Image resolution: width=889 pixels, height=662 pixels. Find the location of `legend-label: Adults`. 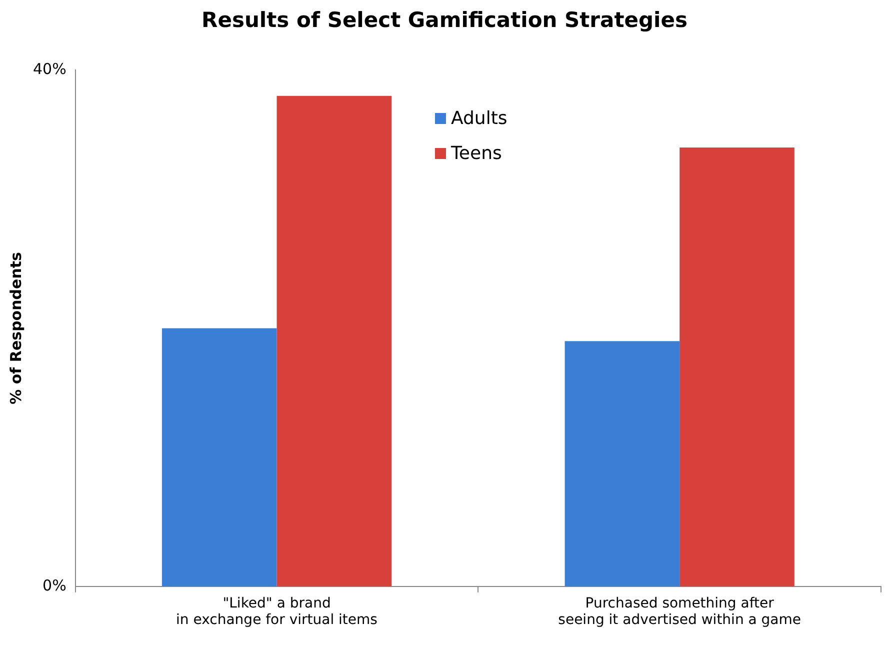

legend-label: Adults is located at coordinates (479, 118).